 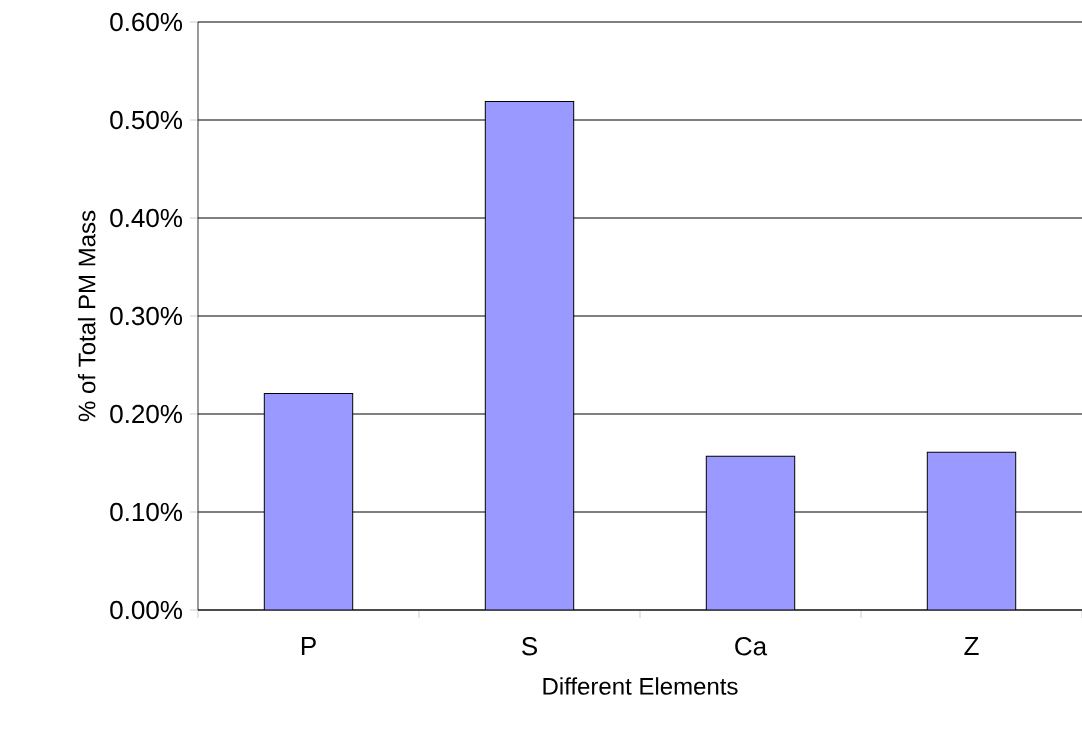 I want to click on y-tick-label: 0.40%, so click(x=146, y=218).